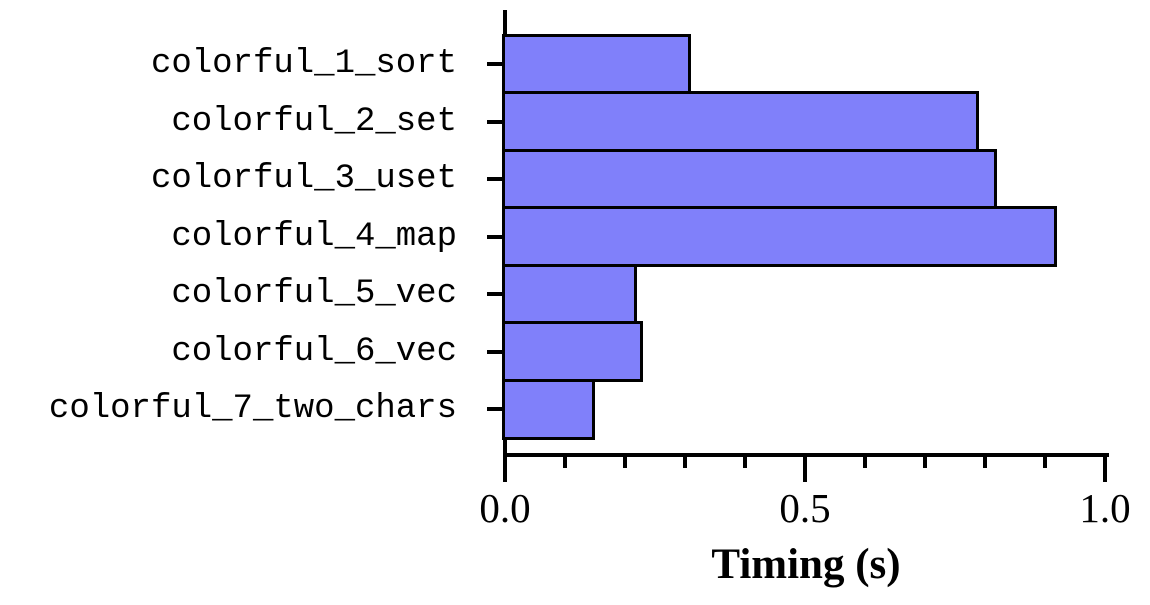 The image size is (1150, 605). What do you see at coordinates (252, 409) in the screenshot?
I see `category-label-colorful_7_two_chars: colorful_7_two_chars` at bounding box center [252, 409].